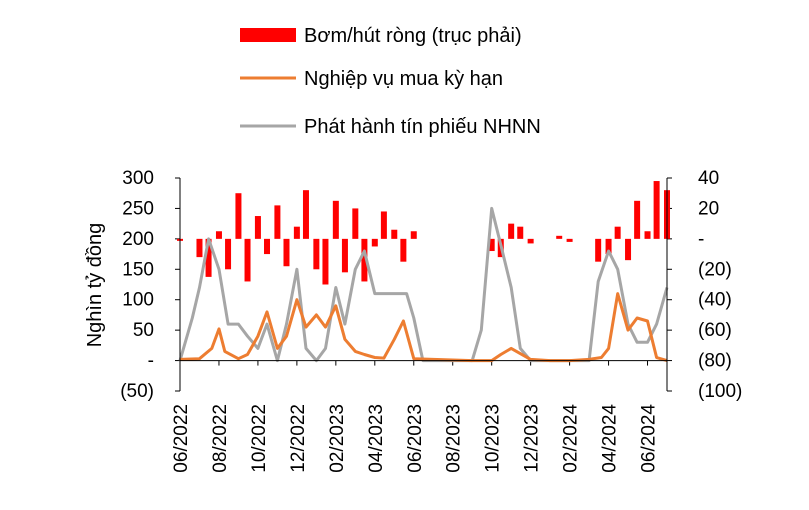 This screenshot has height=510, width=809. Describe the element at coordinates (532, 438) in the screenshot. I see `x-tick-label: 12/2023` at that location.